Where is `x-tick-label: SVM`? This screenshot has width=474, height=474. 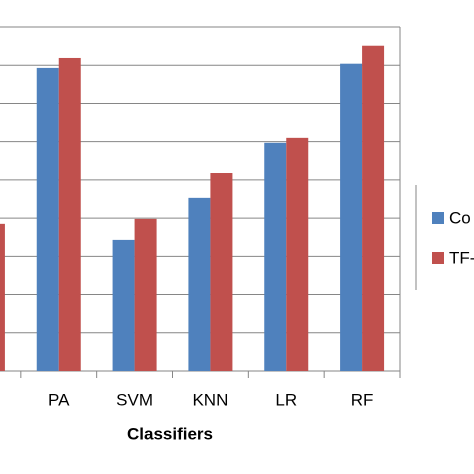 x-tick-label: SVM is located at coordinates (134, 399).